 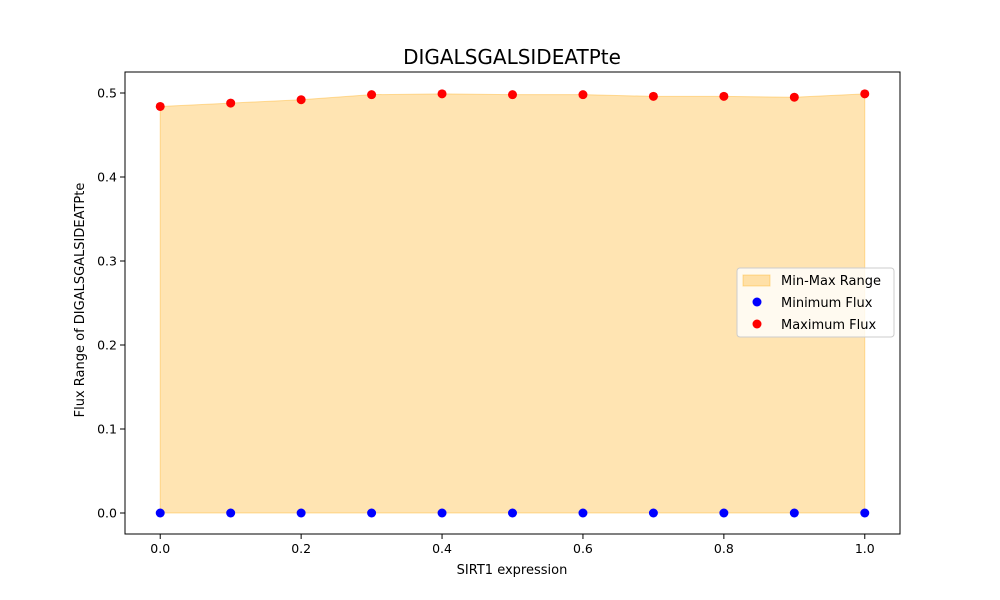 I want to click on x-tick-label: 1.0, so click(x=865, y=548).